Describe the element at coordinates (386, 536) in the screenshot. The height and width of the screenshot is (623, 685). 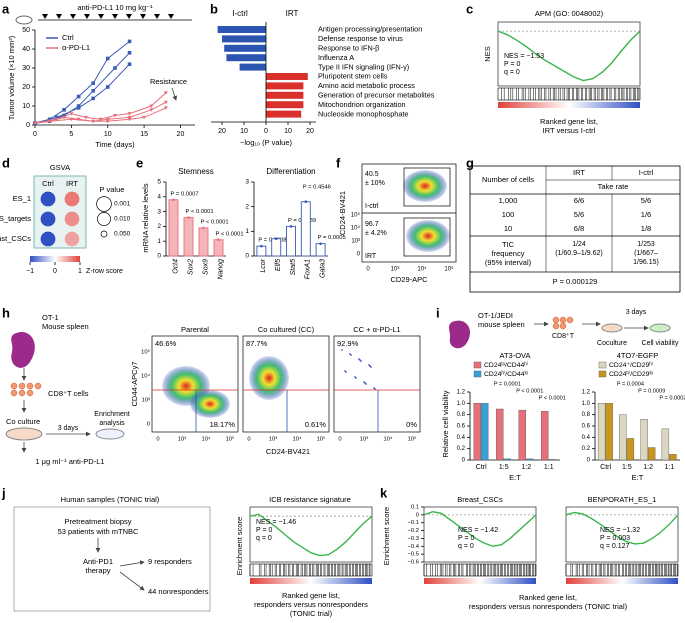
I see `y-axis-label: Enrichment score` at that location.